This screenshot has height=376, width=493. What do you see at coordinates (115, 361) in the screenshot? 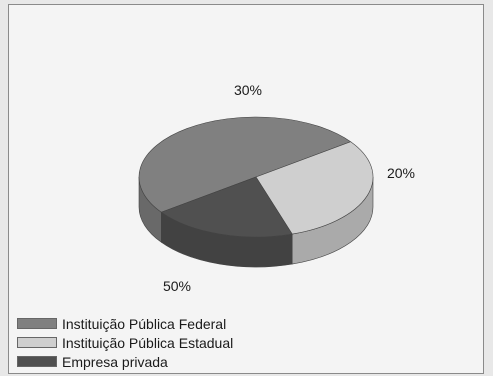
I see `legend-label-privada: Empresa privada` at bounding box center [115, 361].